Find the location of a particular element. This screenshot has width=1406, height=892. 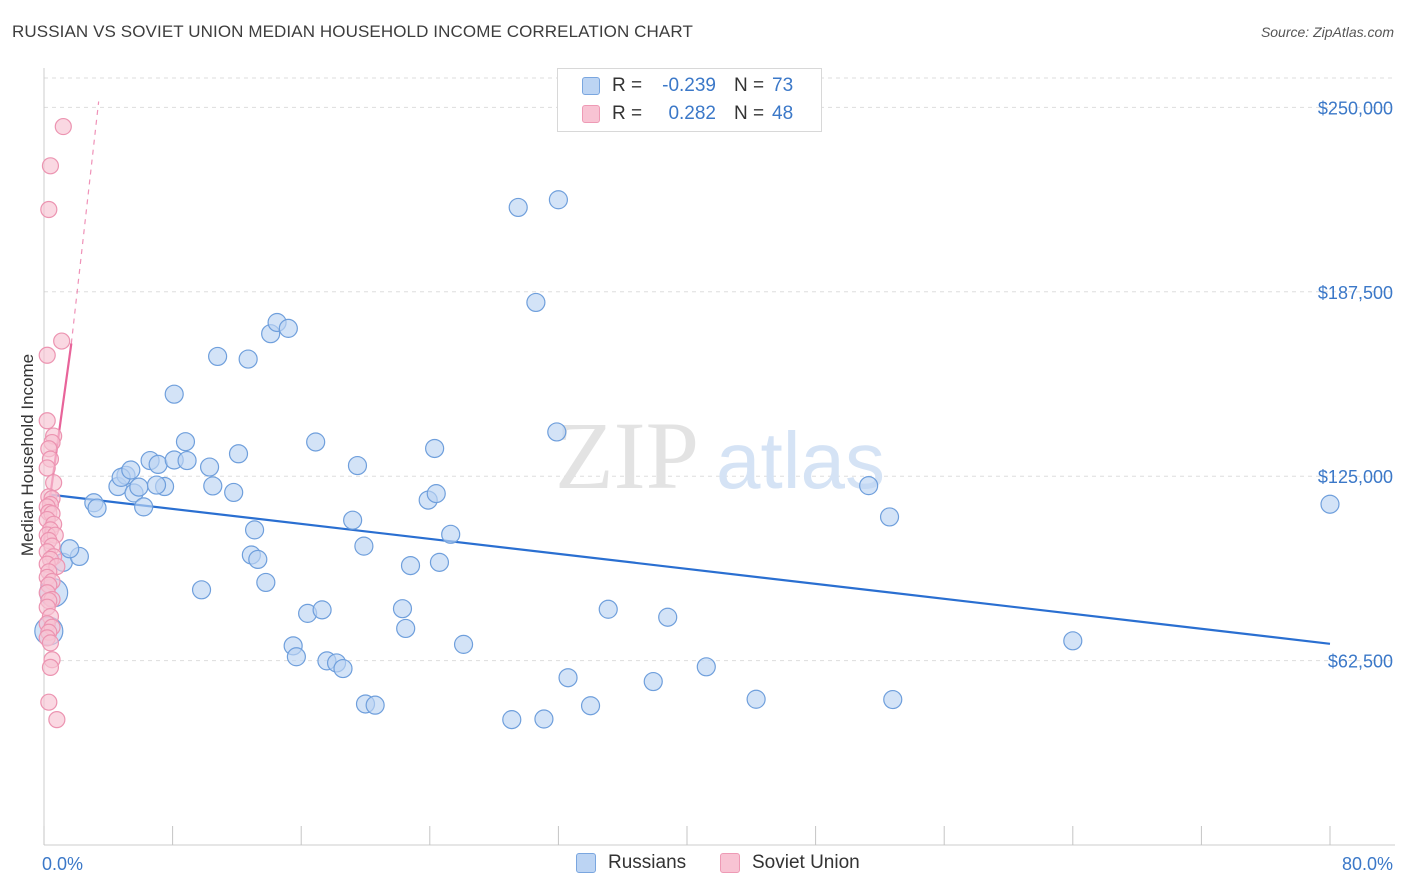

x-tick-label: 0.0% is located at coordinates (62, 864).